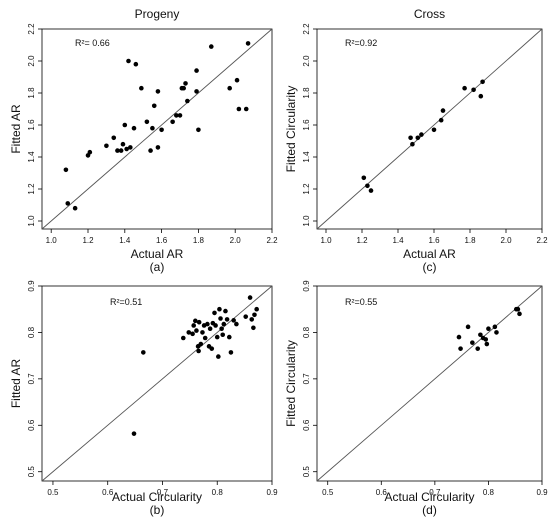 The width and height of the screenshot is (550, 523). Describe the element at coordinates (92, 43) in the screenshot. I see `panel-1-r-squared-label: R²= 0.66` at that location.